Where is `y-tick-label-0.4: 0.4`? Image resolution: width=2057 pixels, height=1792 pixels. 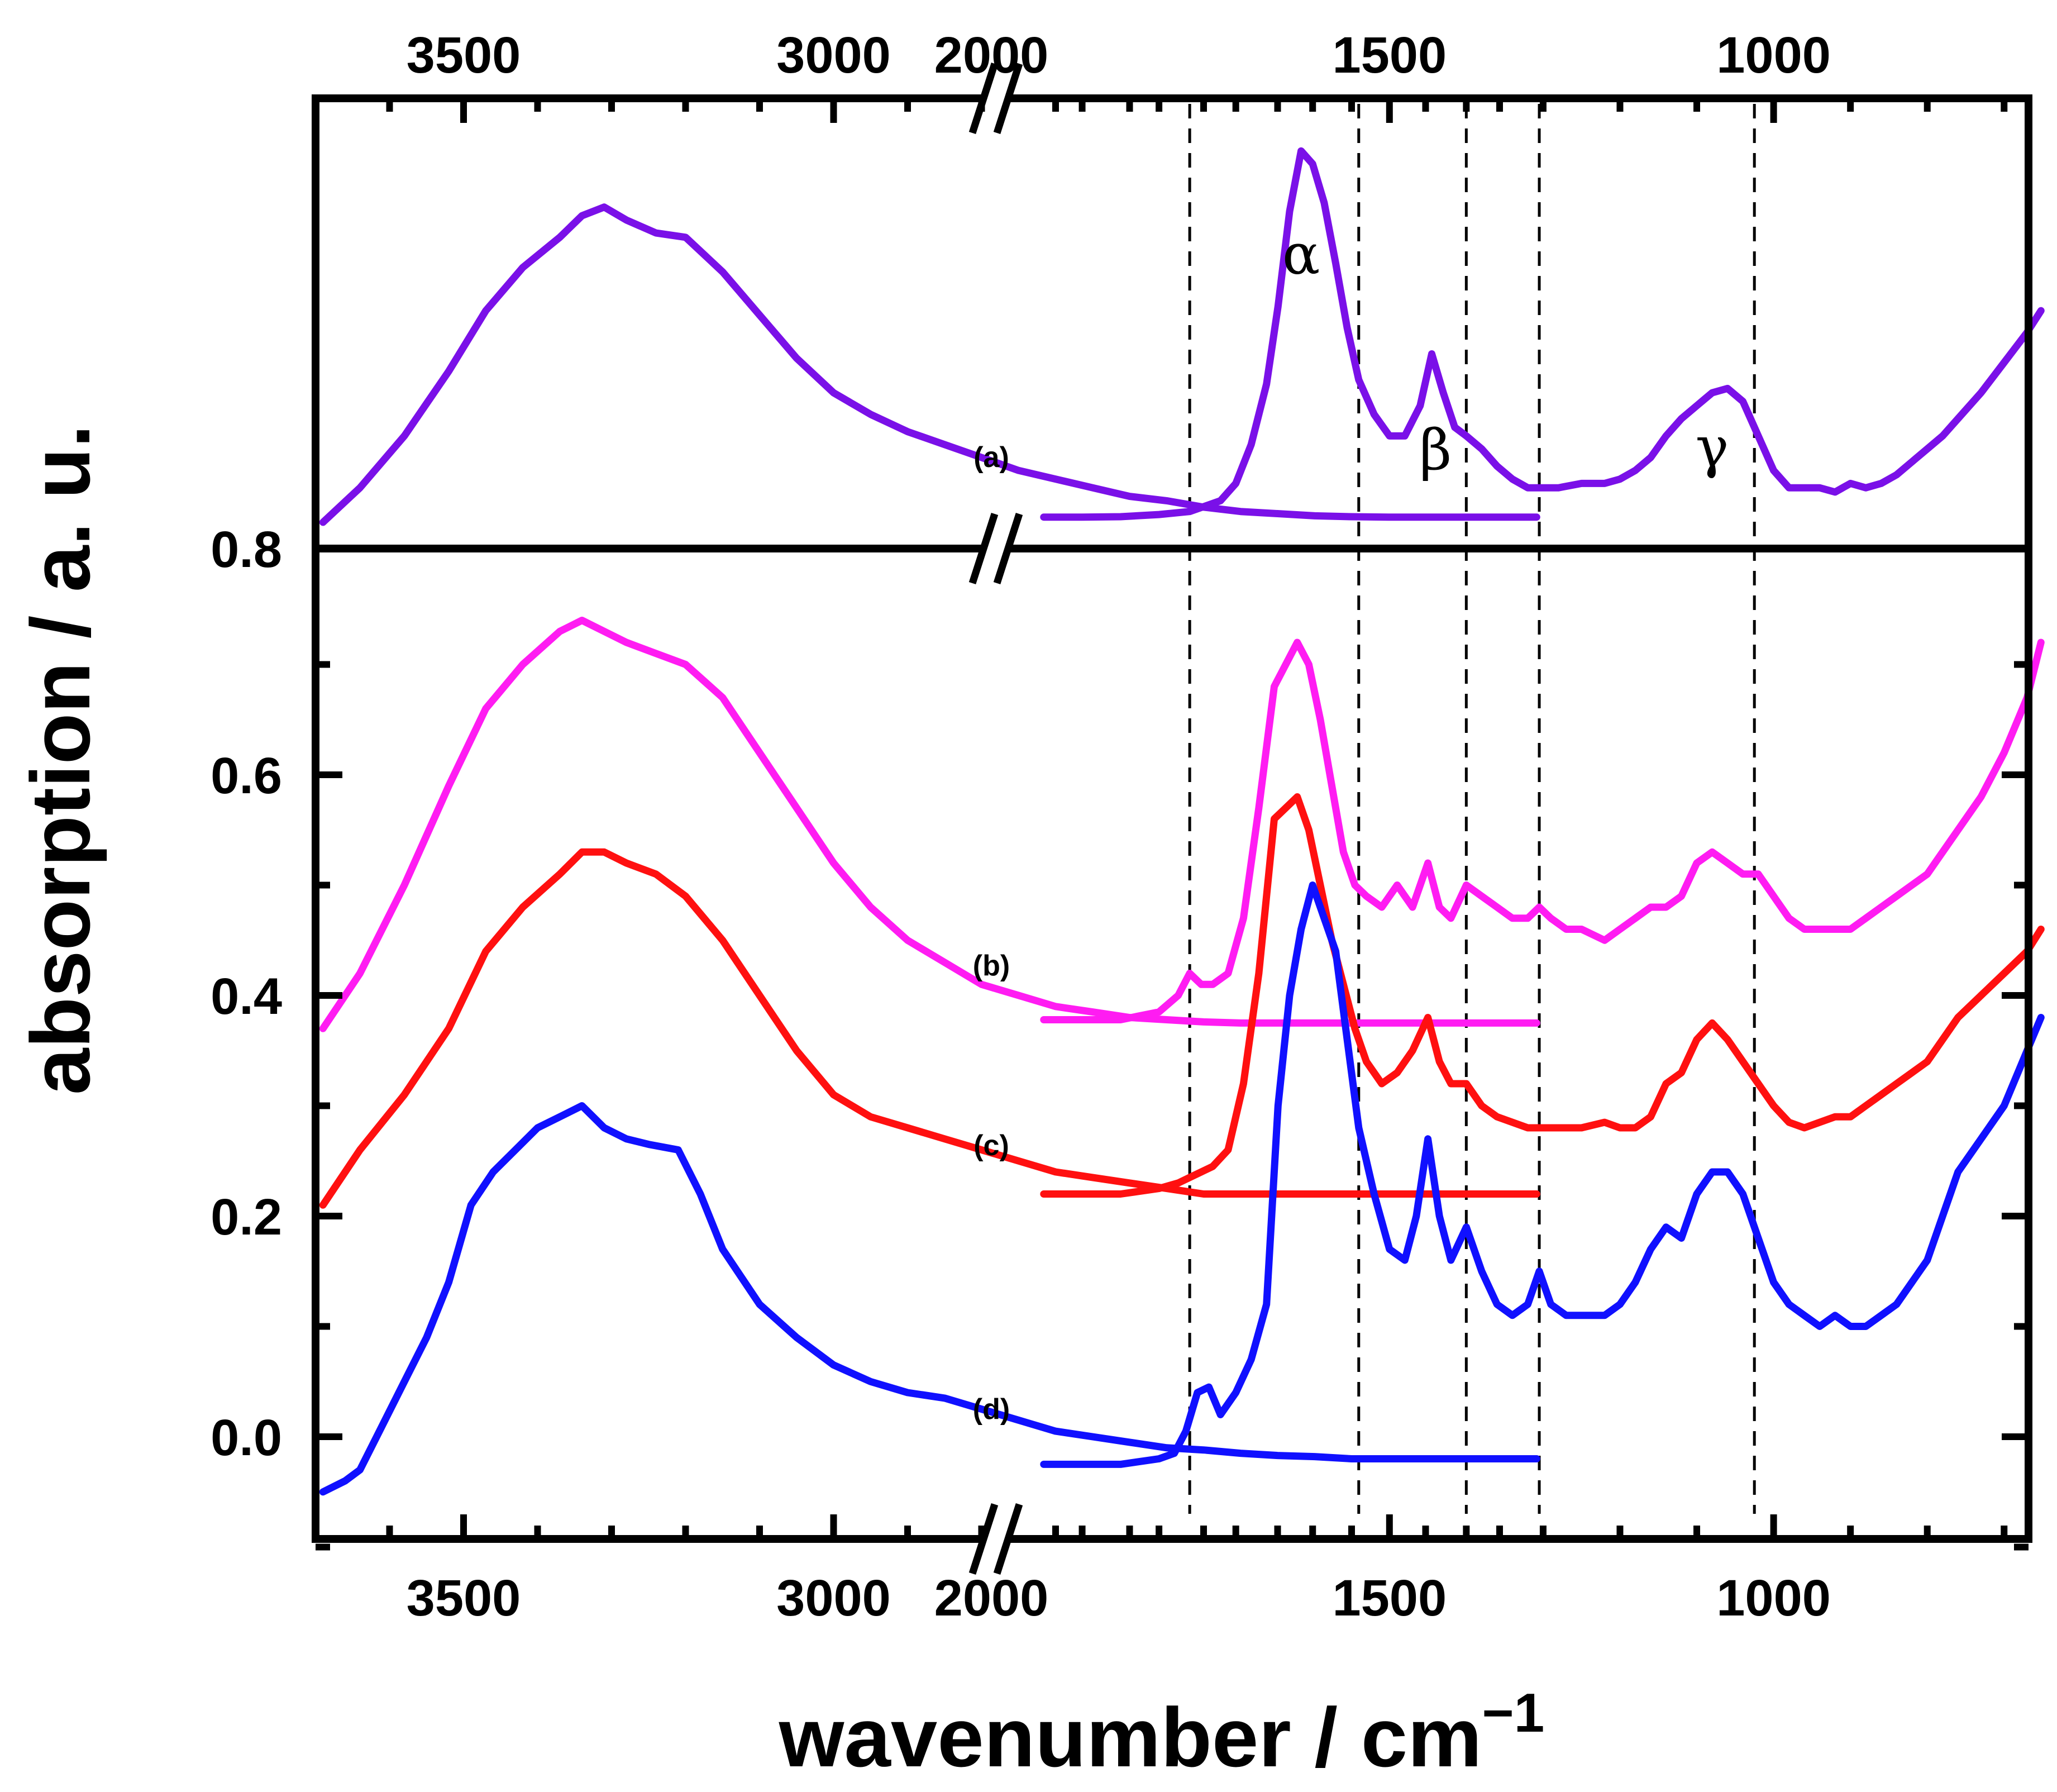 y-tick-label-0.4: 0.4 is located at coordinates (247, 996).